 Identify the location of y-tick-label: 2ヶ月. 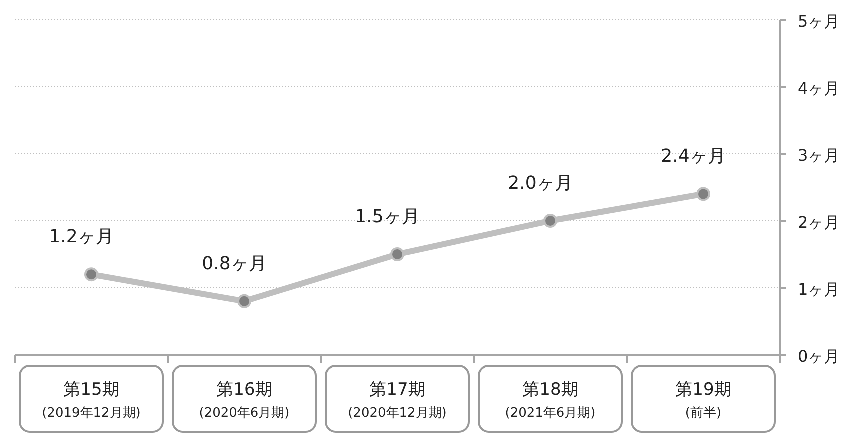
(819, 222).